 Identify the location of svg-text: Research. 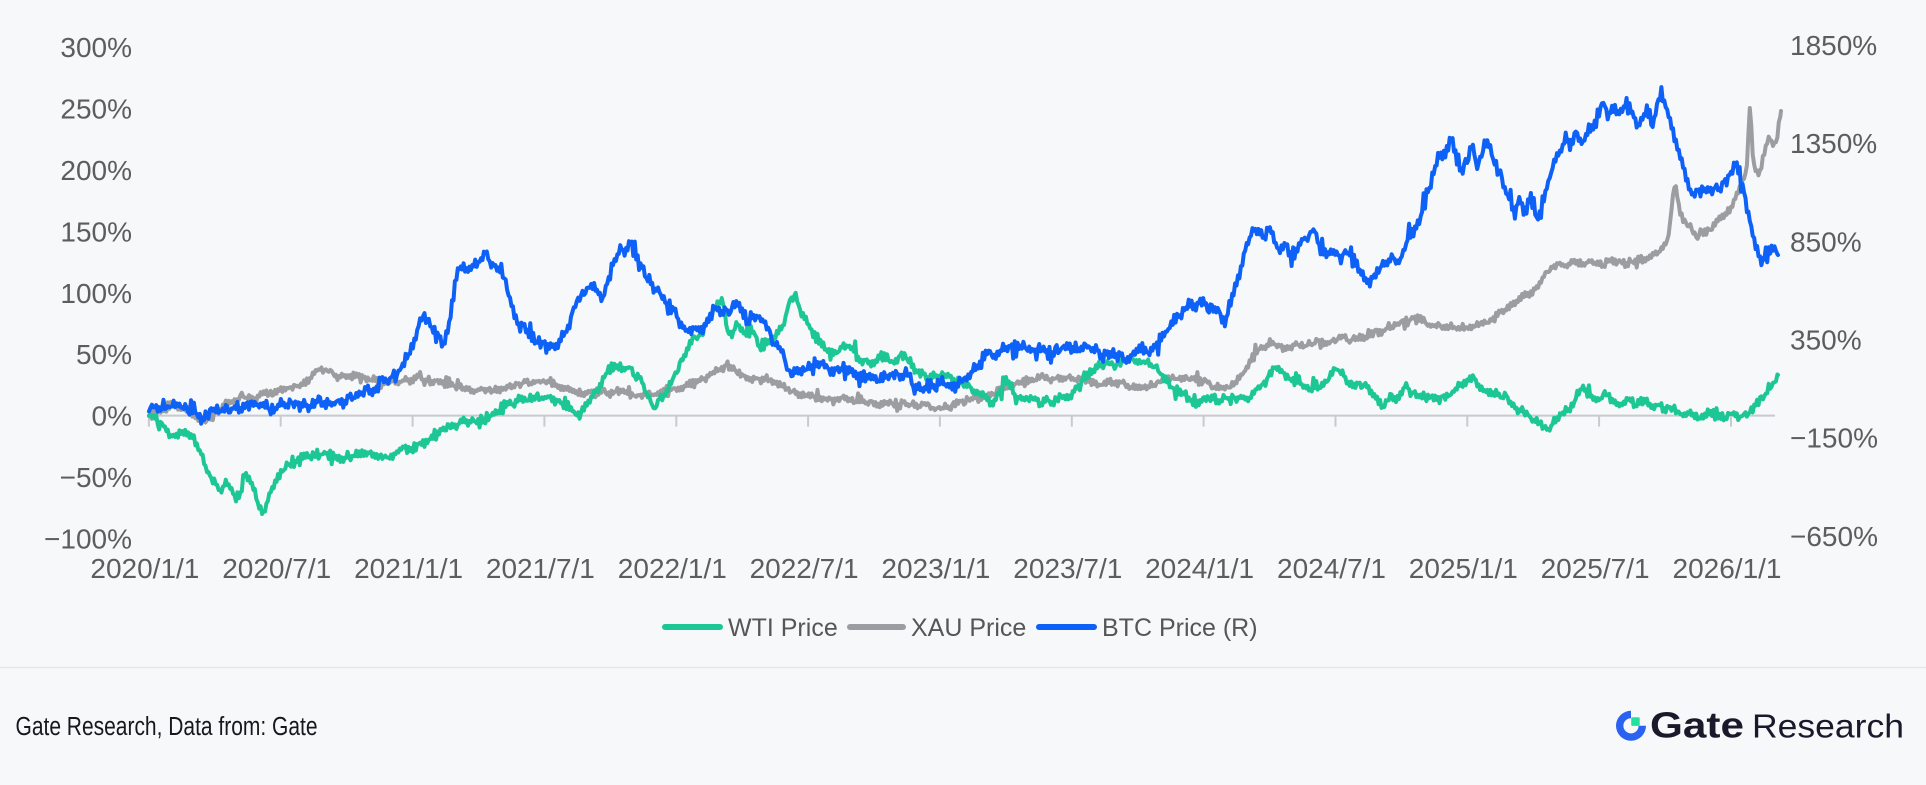
(1828, 727).